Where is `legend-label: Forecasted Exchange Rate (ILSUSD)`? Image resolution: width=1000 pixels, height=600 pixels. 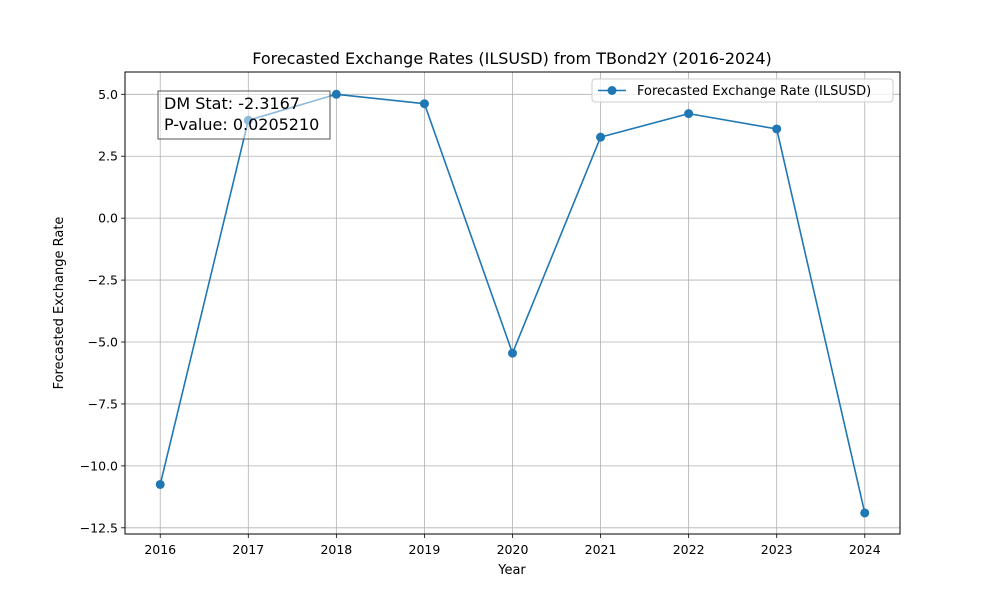
legend-label: Forecasted Exchange Rate (ILSUSD) is located at coordinates (754, 91).